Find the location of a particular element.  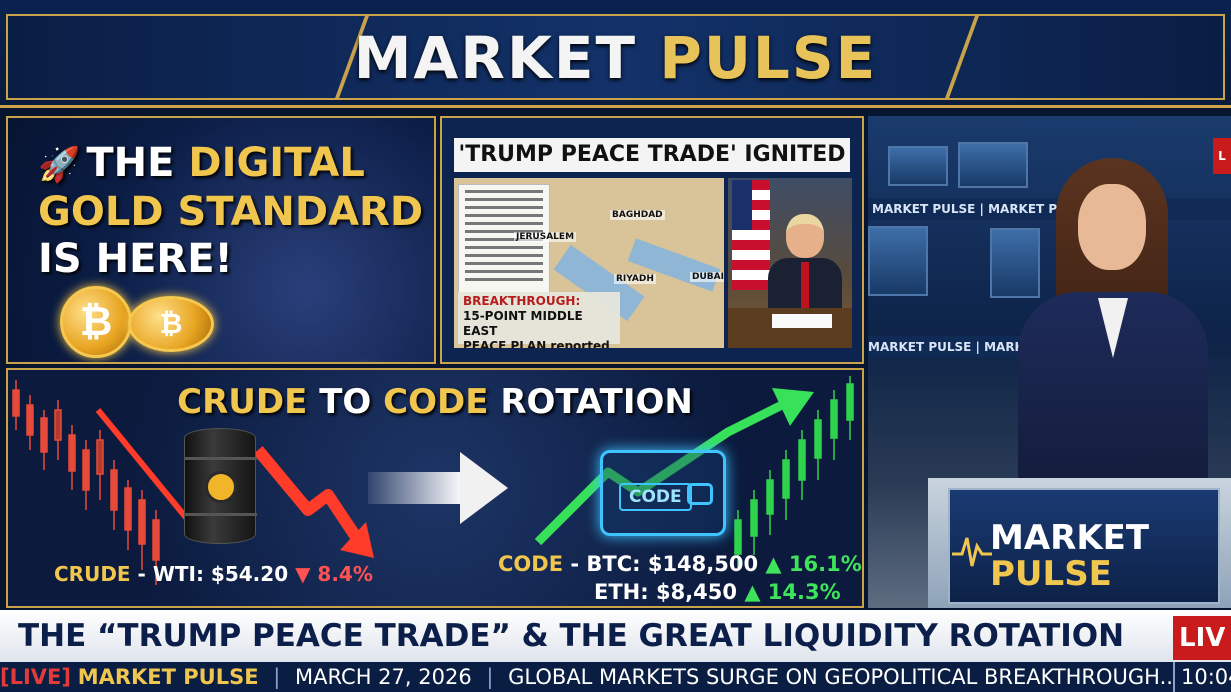

ticker-brand: MARKET PULSE is located at coordinates (168, 677).